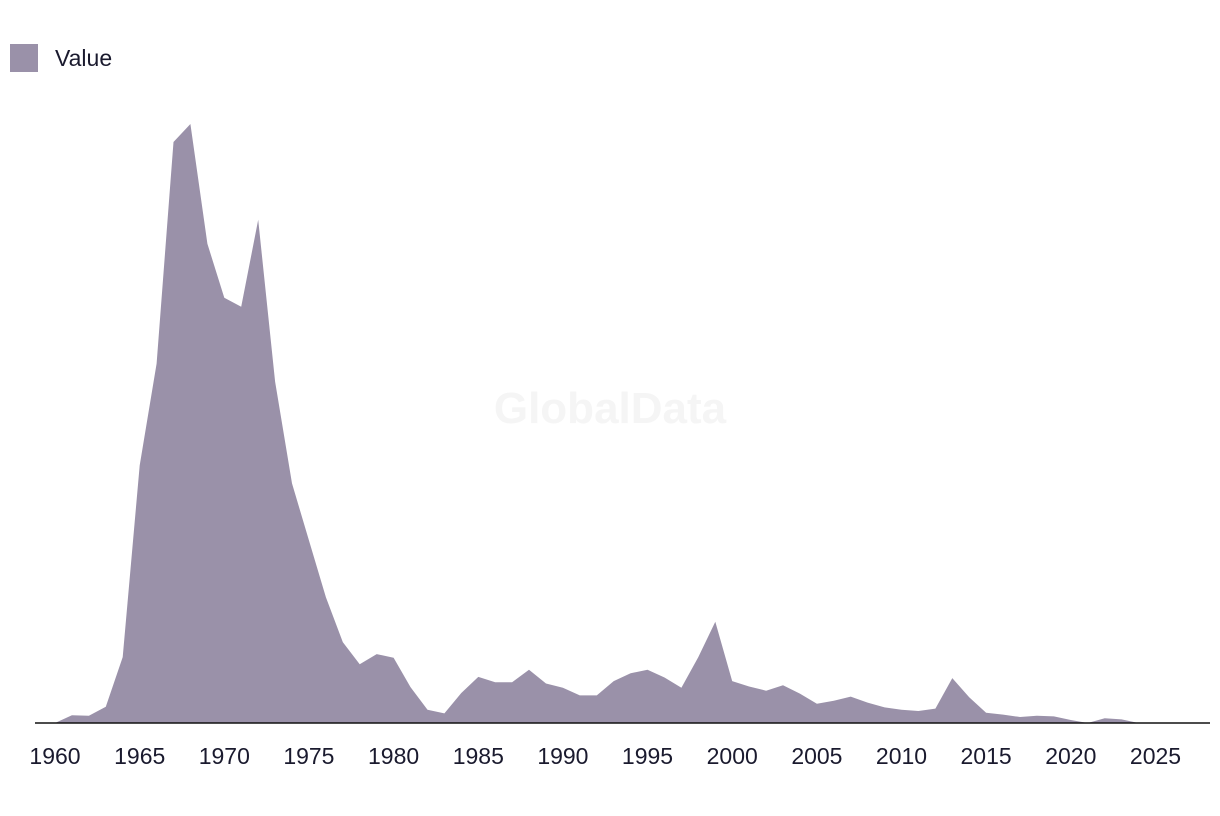 The height and width of the screenshot is (816, 1220). I want to click on x-tick-label: 1965, so click(139, 756).